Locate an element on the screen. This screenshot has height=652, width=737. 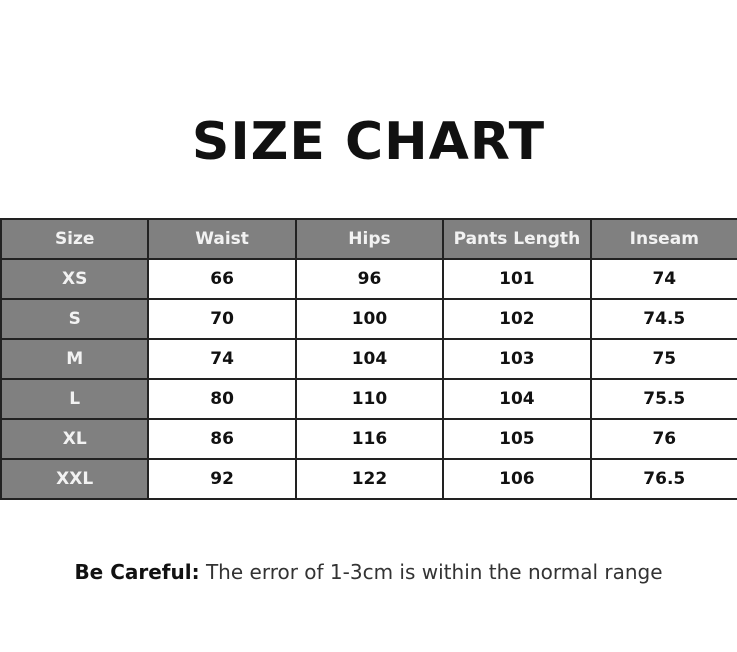
value-cell: 70 is located at coordinates (222, 319).